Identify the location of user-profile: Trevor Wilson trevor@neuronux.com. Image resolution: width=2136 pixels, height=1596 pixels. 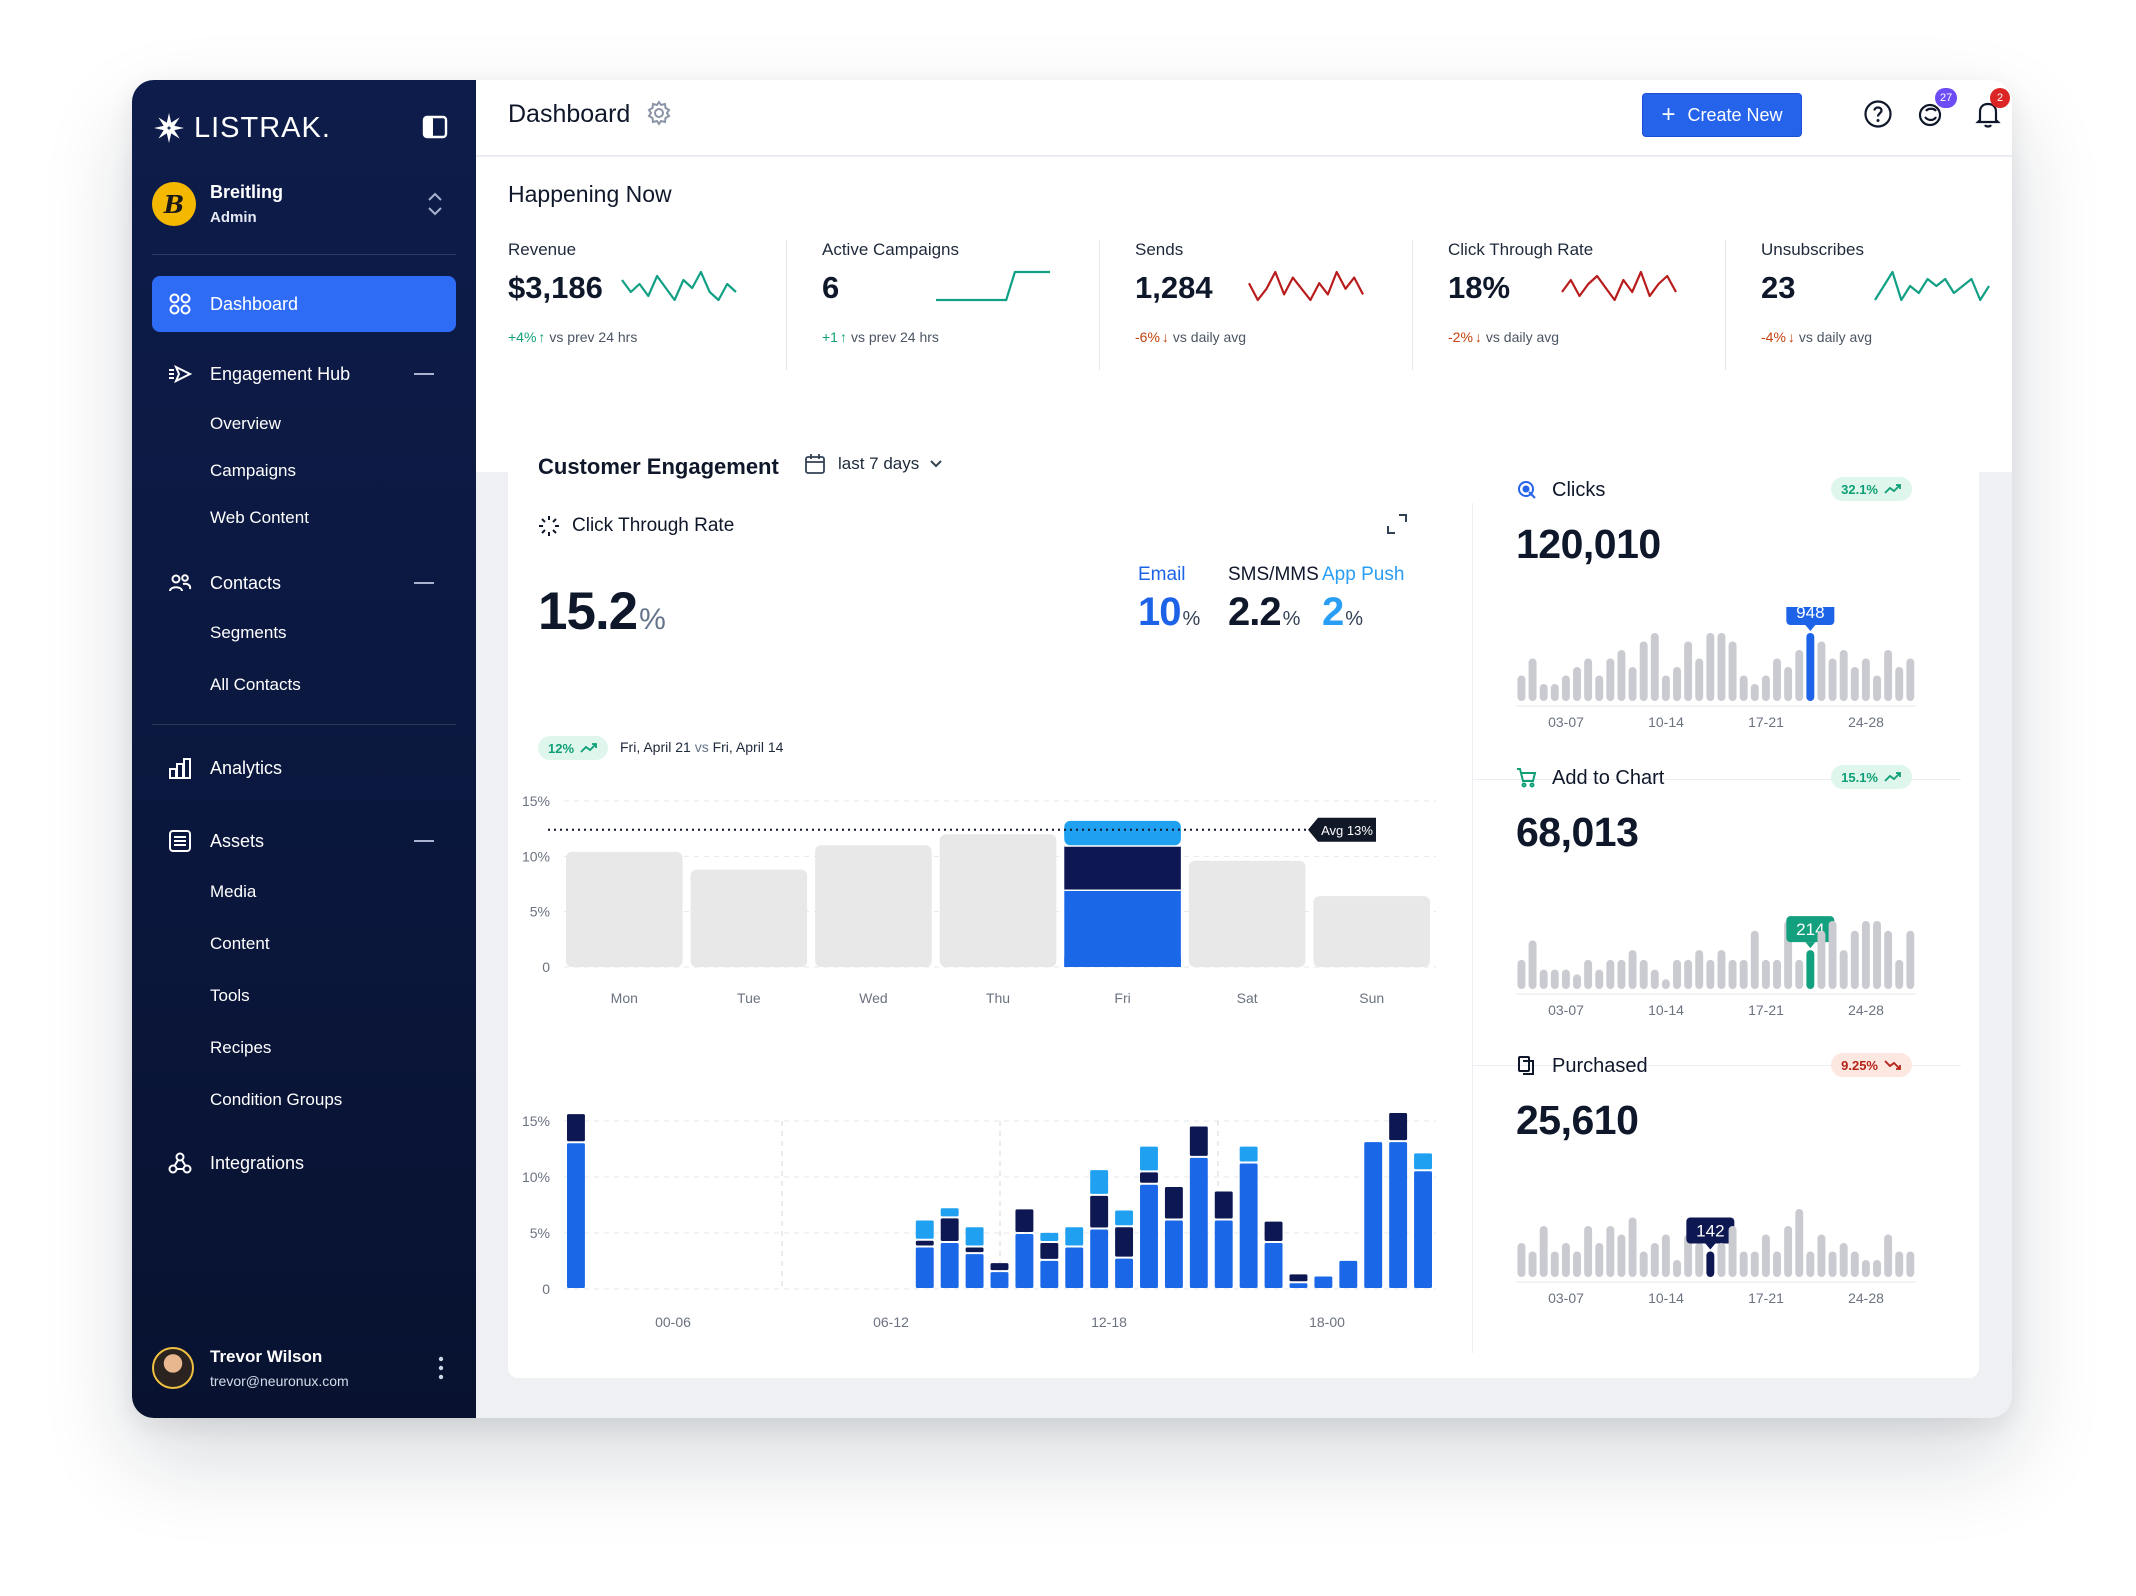
(304, 1368).